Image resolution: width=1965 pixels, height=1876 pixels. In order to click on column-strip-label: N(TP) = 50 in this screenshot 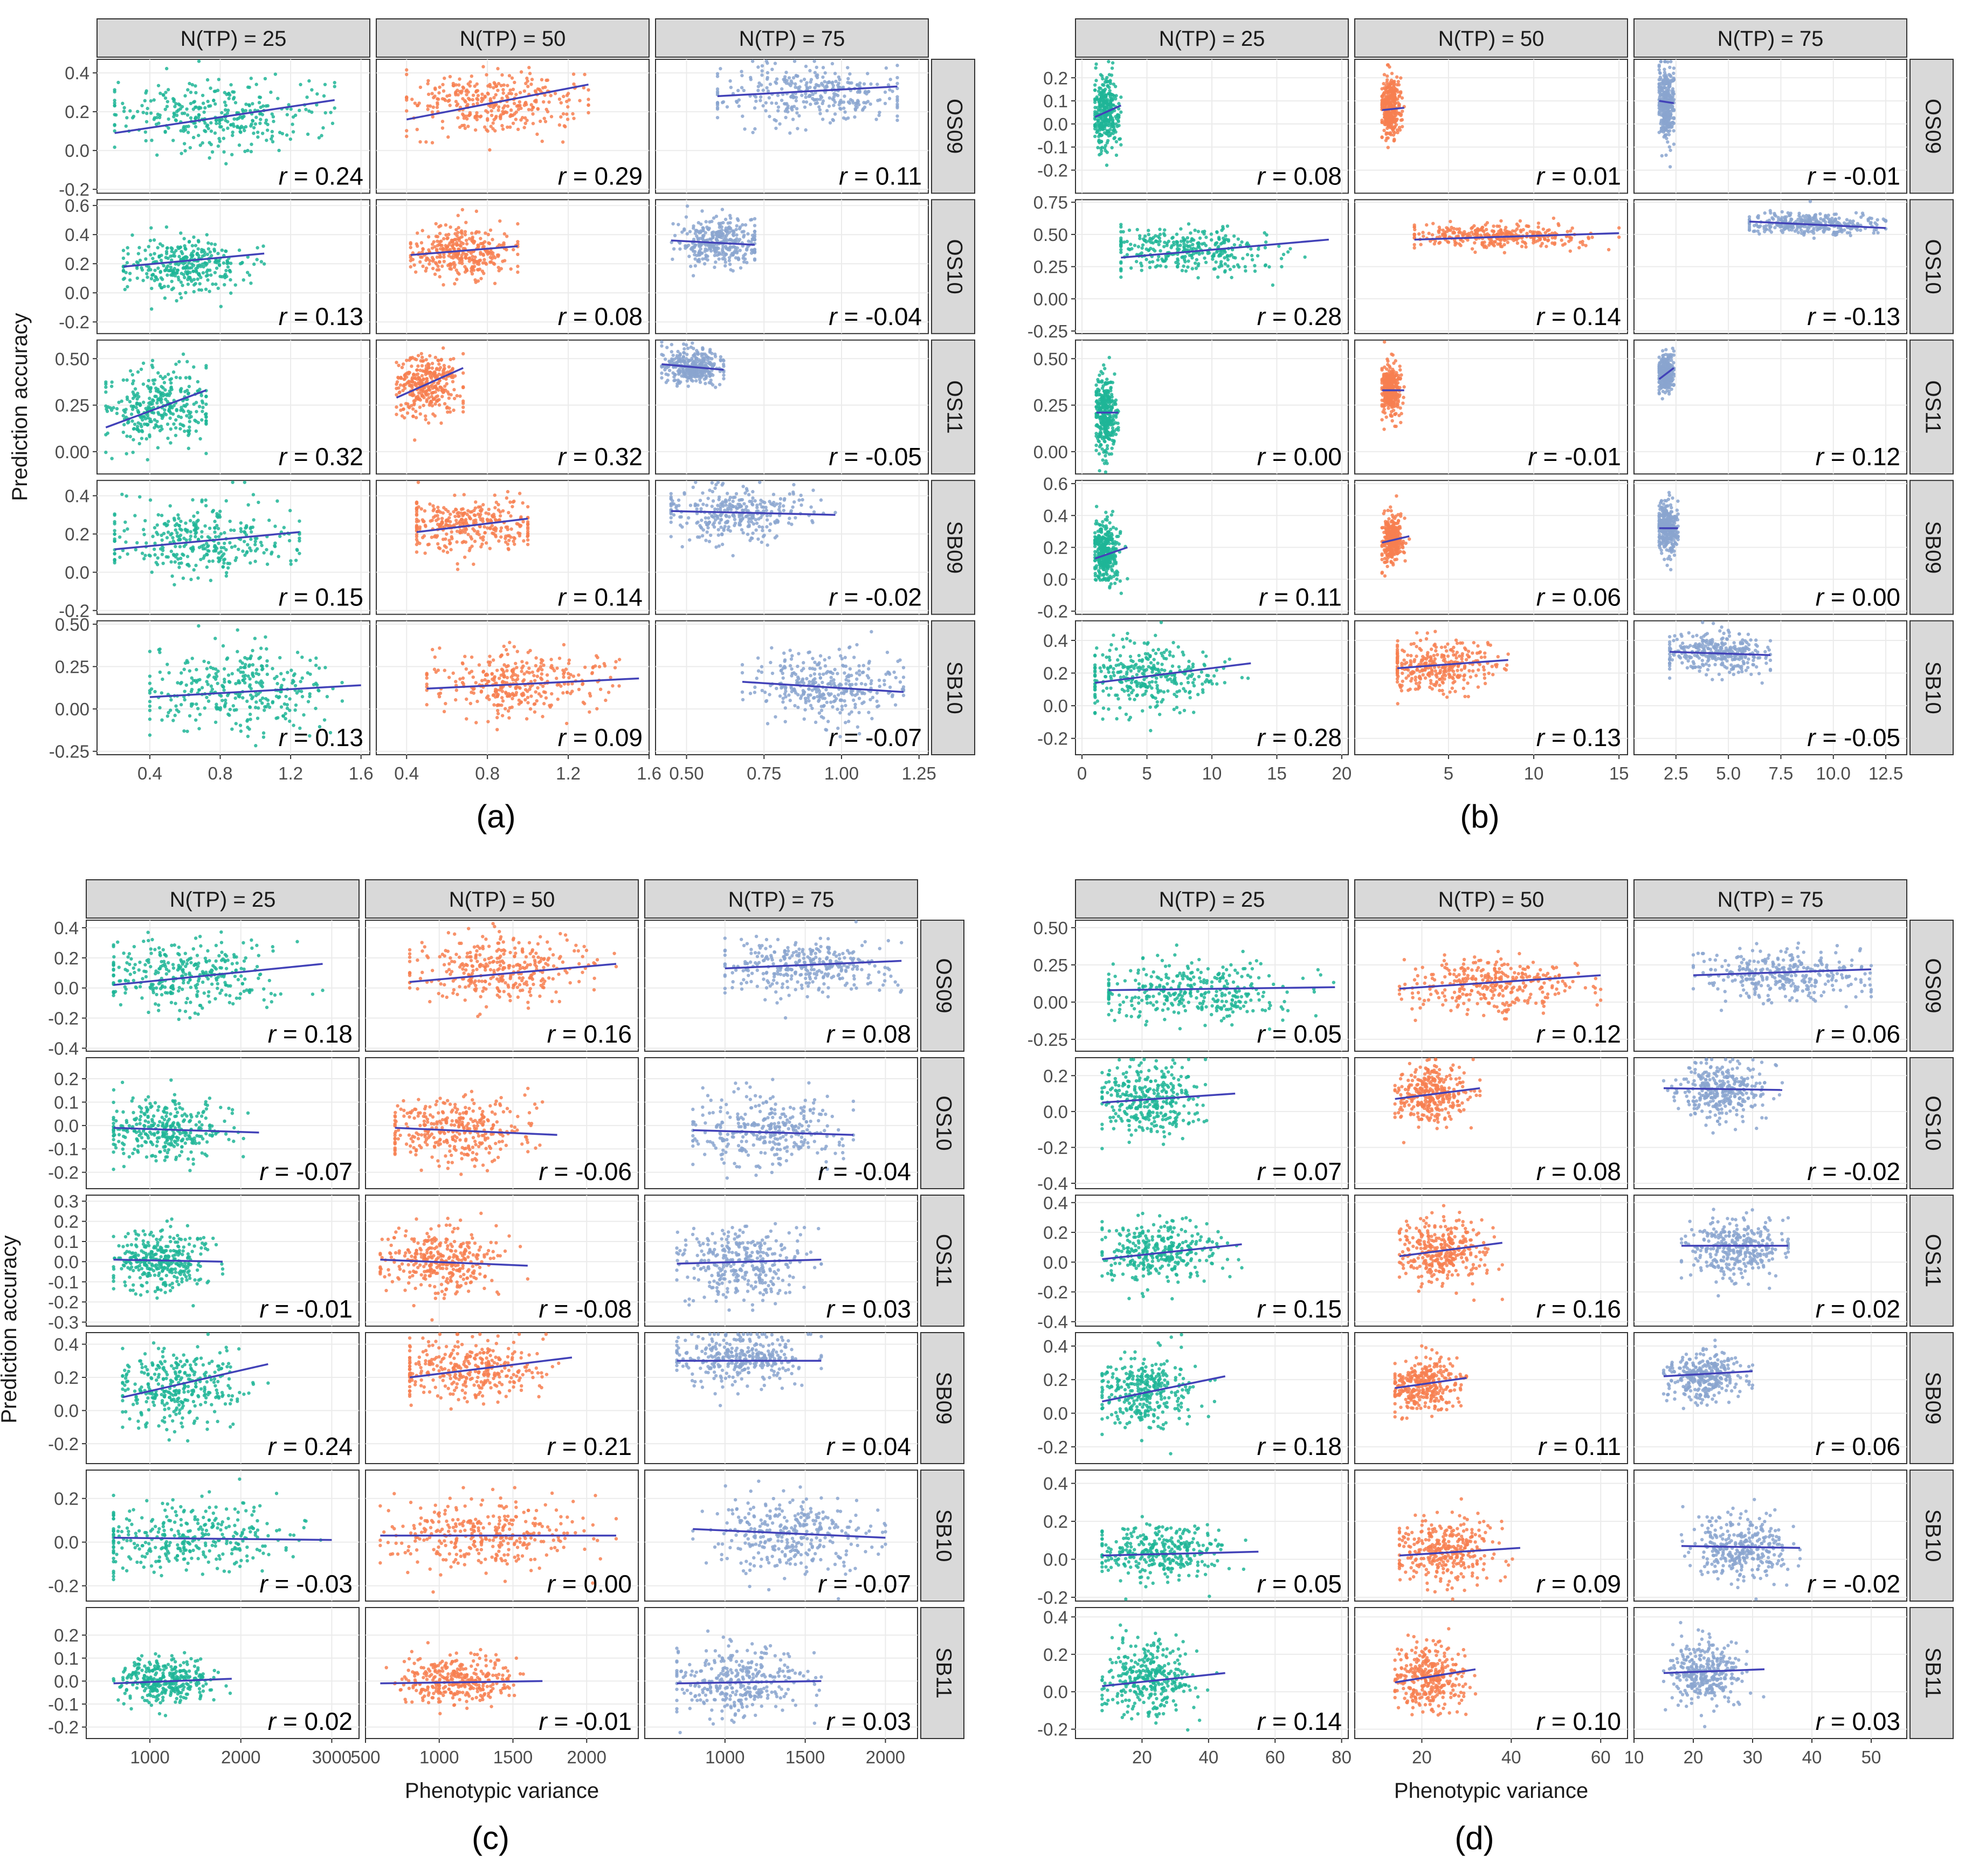, I will do `click(513, 39)`.